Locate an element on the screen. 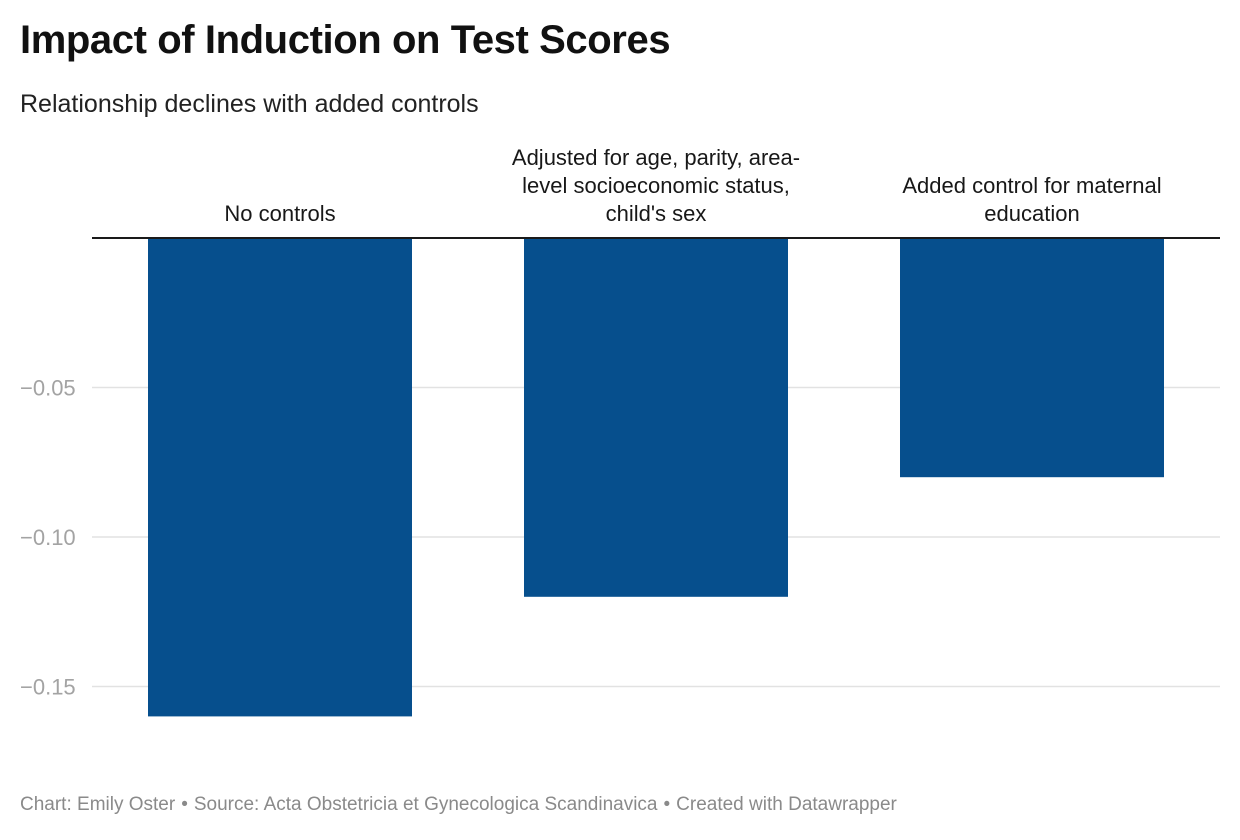 The image size is (1240, 840). datawrapper-credit: Created with Datawrapper is located at coordinates (786, 804).